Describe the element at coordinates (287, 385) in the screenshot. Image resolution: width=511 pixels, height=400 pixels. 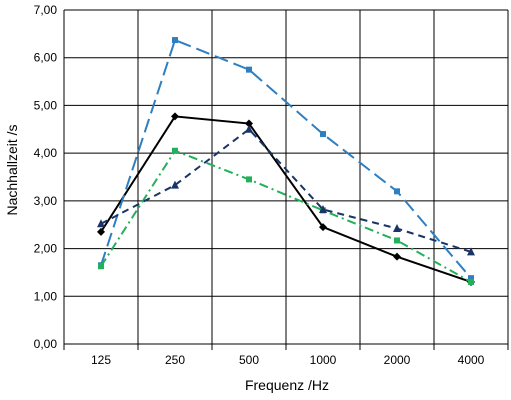
I see `x-axis-title: Frequenz /Hz` at that location.